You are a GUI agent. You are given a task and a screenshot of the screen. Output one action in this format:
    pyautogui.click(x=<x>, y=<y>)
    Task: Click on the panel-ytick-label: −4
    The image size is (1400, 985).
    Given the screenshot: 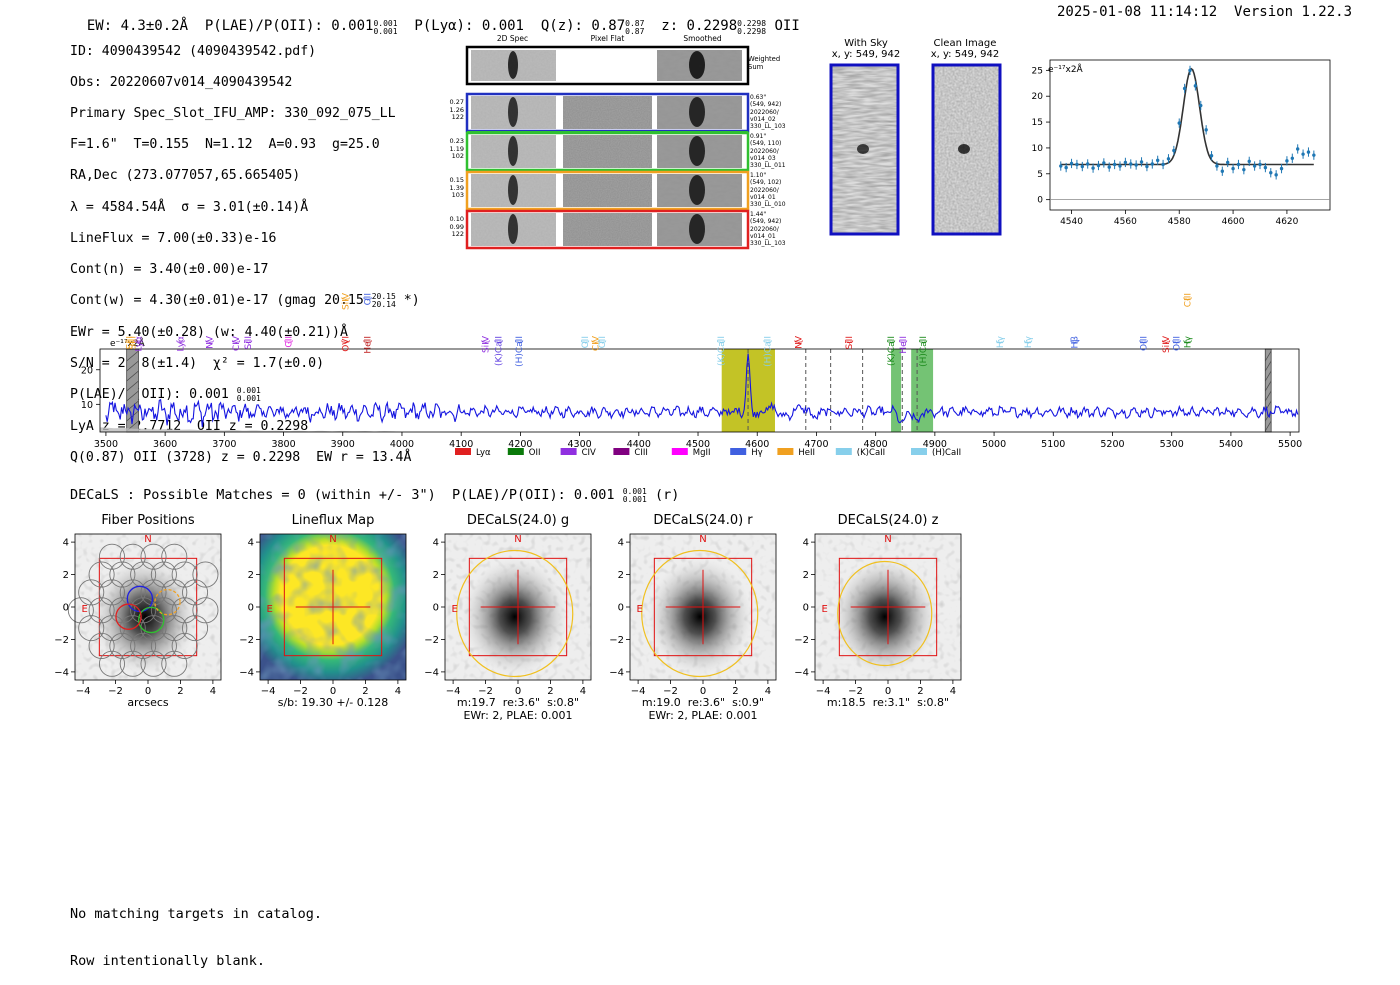 What is the action you would take?
    pyautogui.click(x=246, y=672)
    